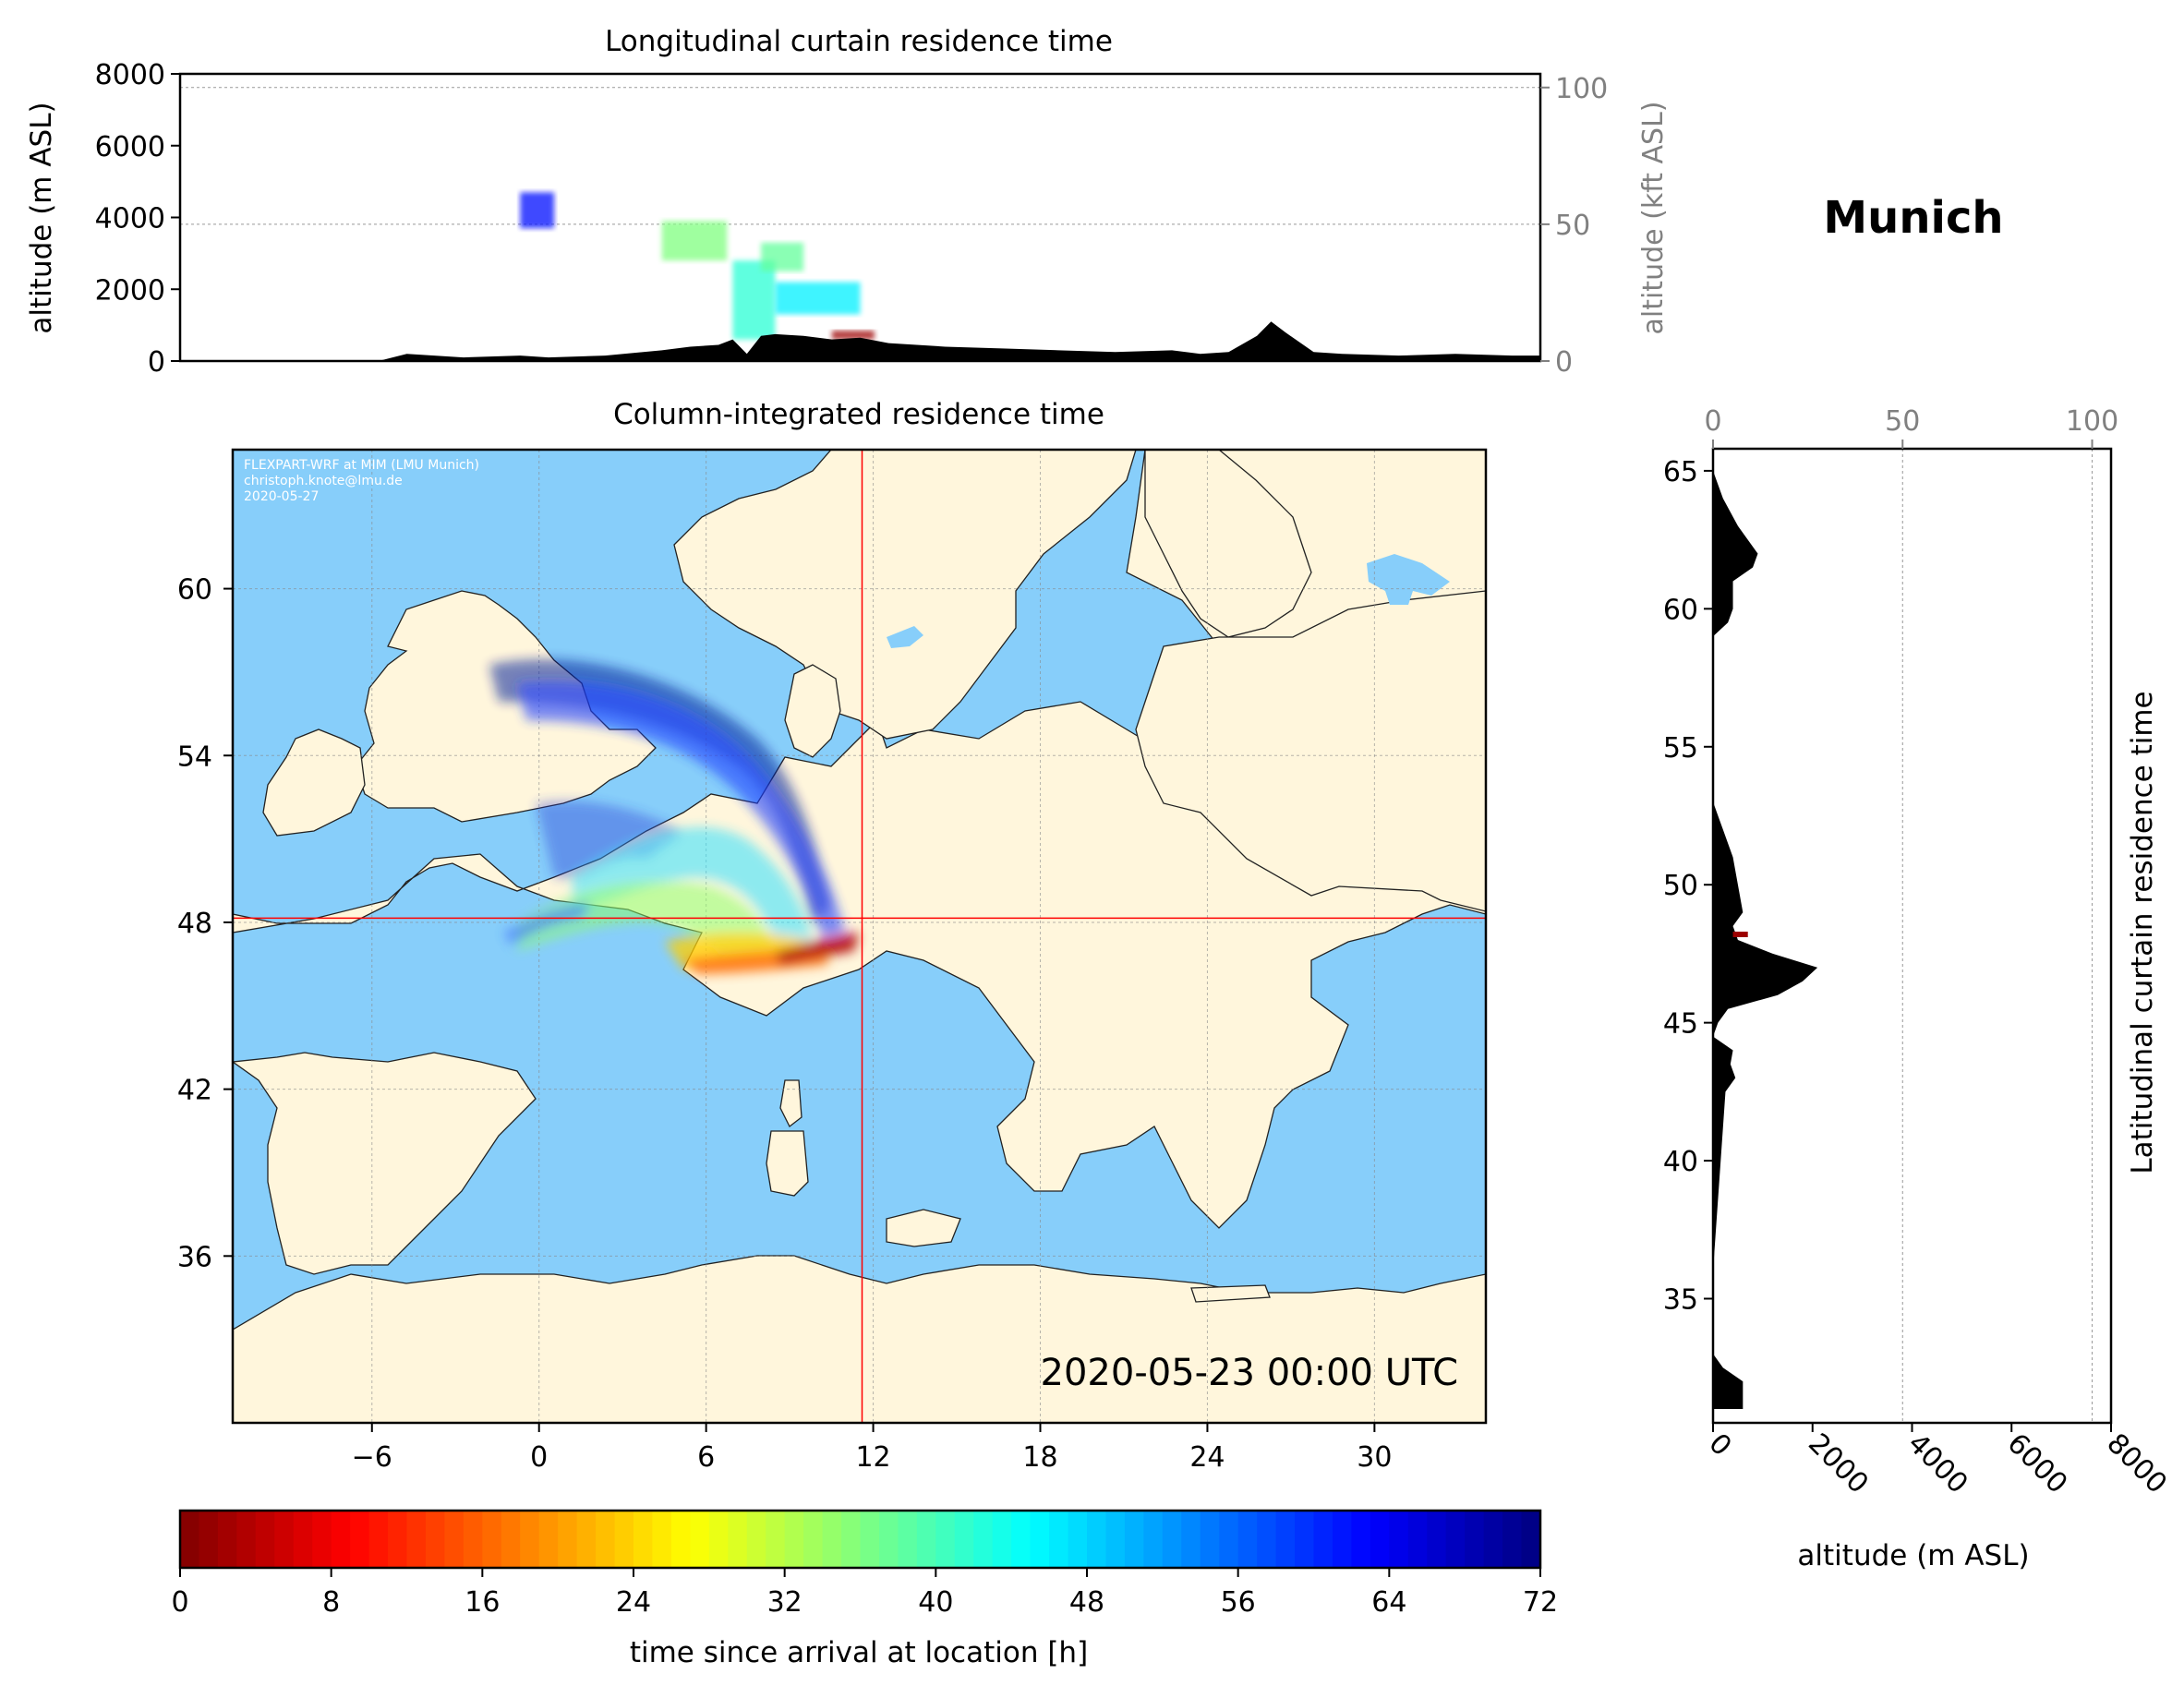 This screenshot has width=2184, height=1698. What do you see at coordinates (872, 1457) in the screenshot?
I see `tick-label: 12` at bounding box center [872, 1457].